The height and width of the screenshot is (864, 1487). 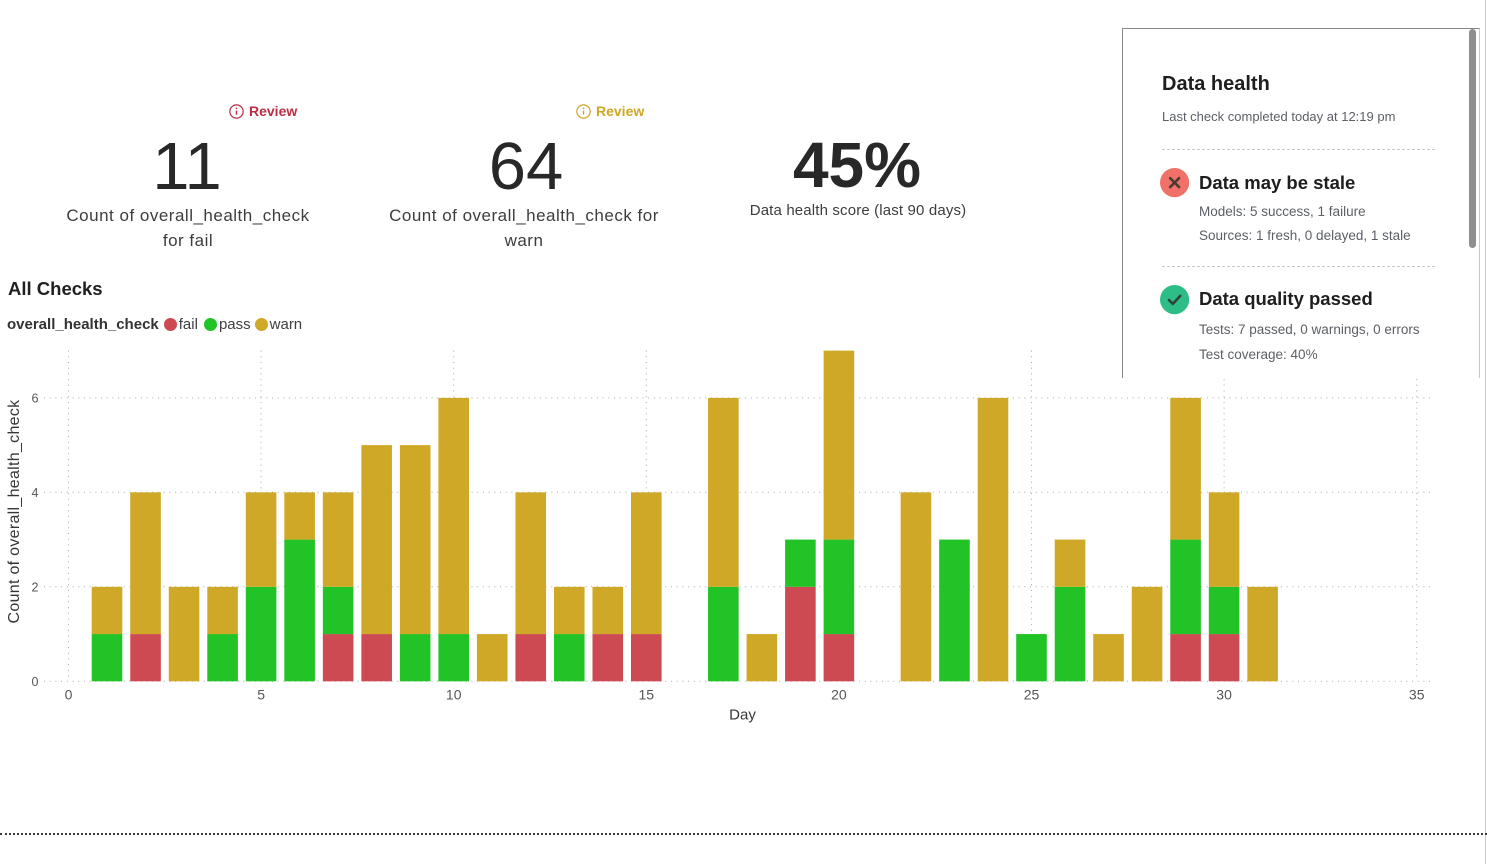 What do you see at coordinates (1224, 695) in the screenshot?
I see `svg-text: 30` at bounding box center [1224, 695].